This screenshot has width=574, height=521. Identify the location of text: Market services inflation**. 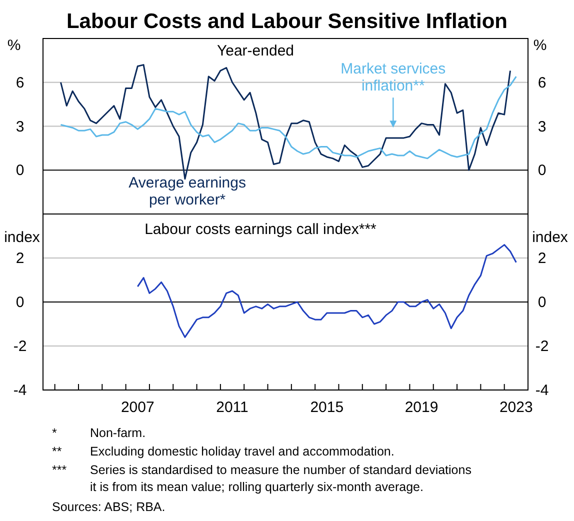
(393, 77).